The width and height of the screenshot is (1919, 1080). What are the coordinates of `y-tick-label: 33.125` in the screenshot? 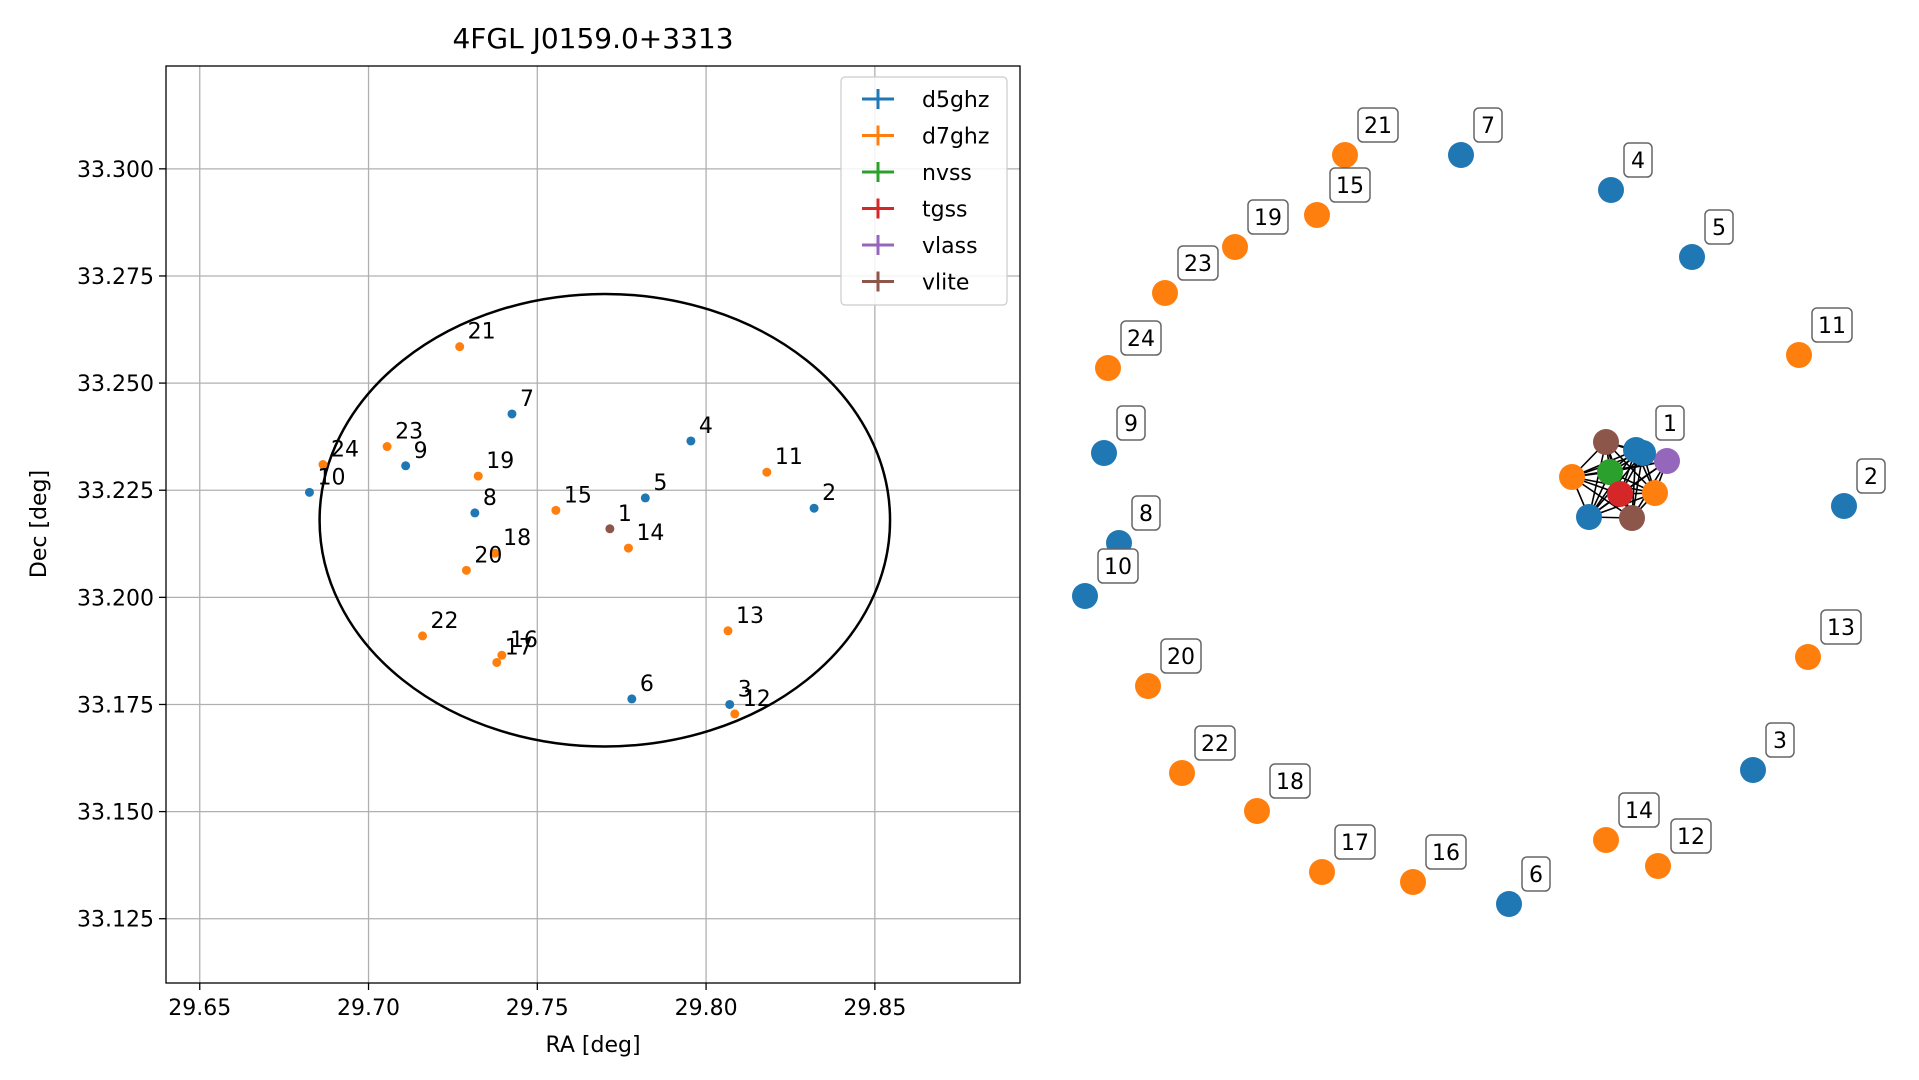 It's located at (115, 920).